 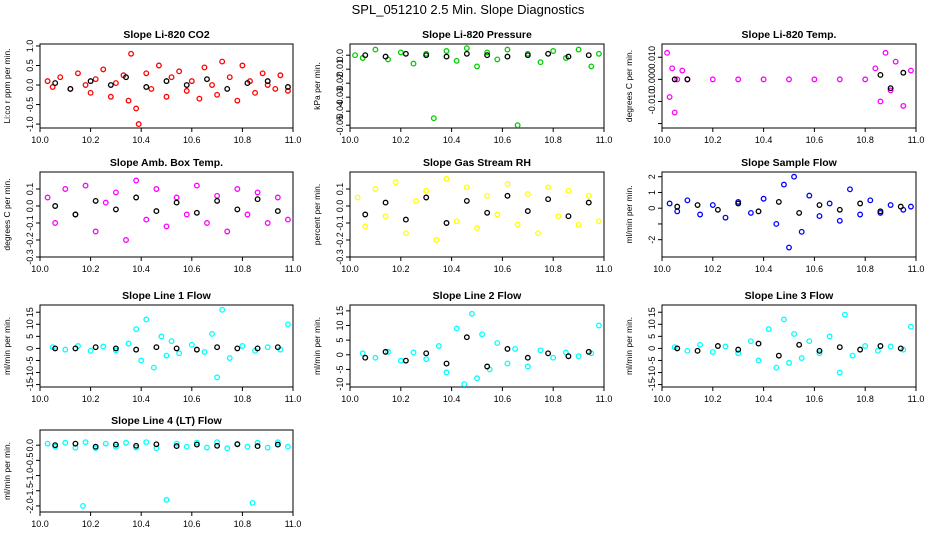 I want to click on y-tick-label: -1.0, so click(x=30, y=124).